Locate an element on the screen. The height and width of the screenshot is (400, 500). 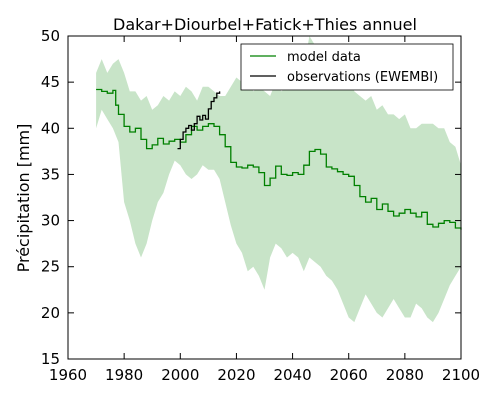
x-tick-label: 2100 is located at coordinates (461, 375).